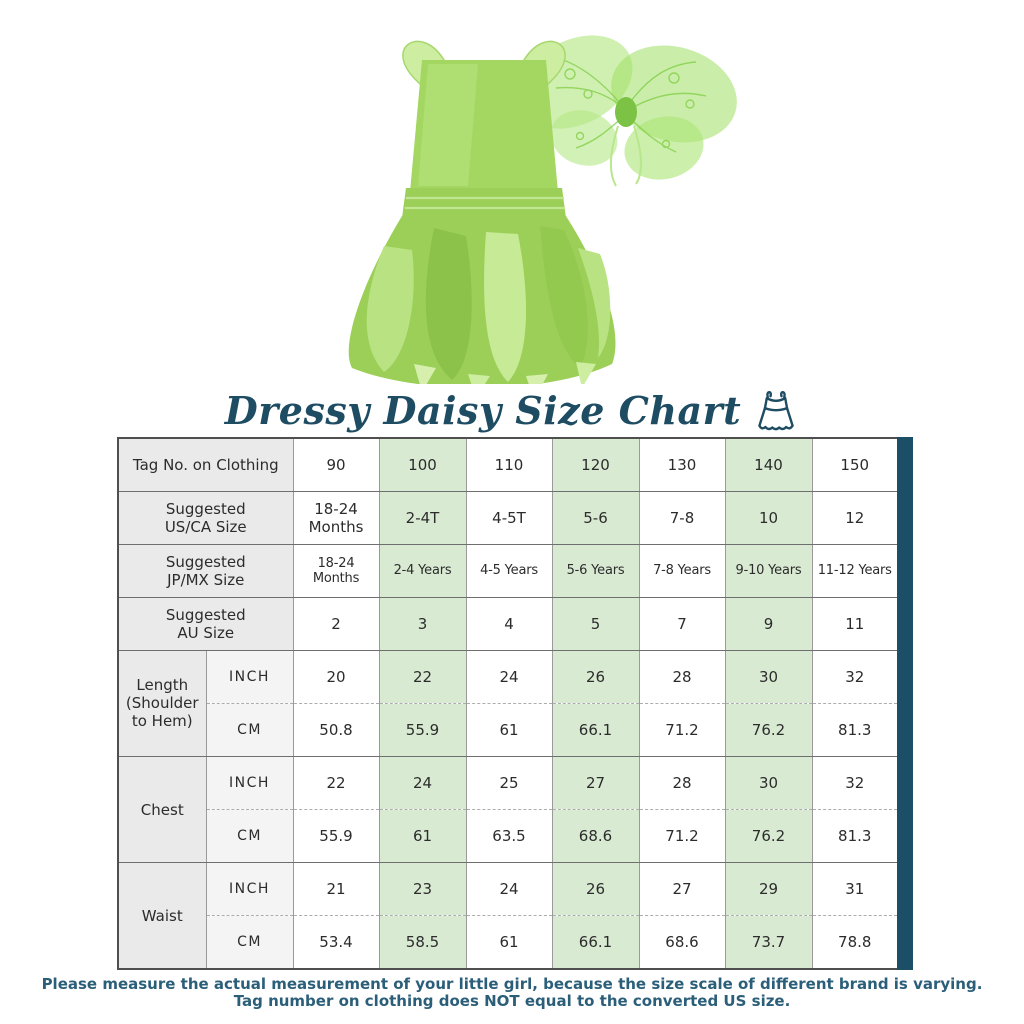 This screenshot has width=1024, height=1024. Describe the element at coordinates (509, 783) in the screenshot. I see `measure-cell: 25` at that location.